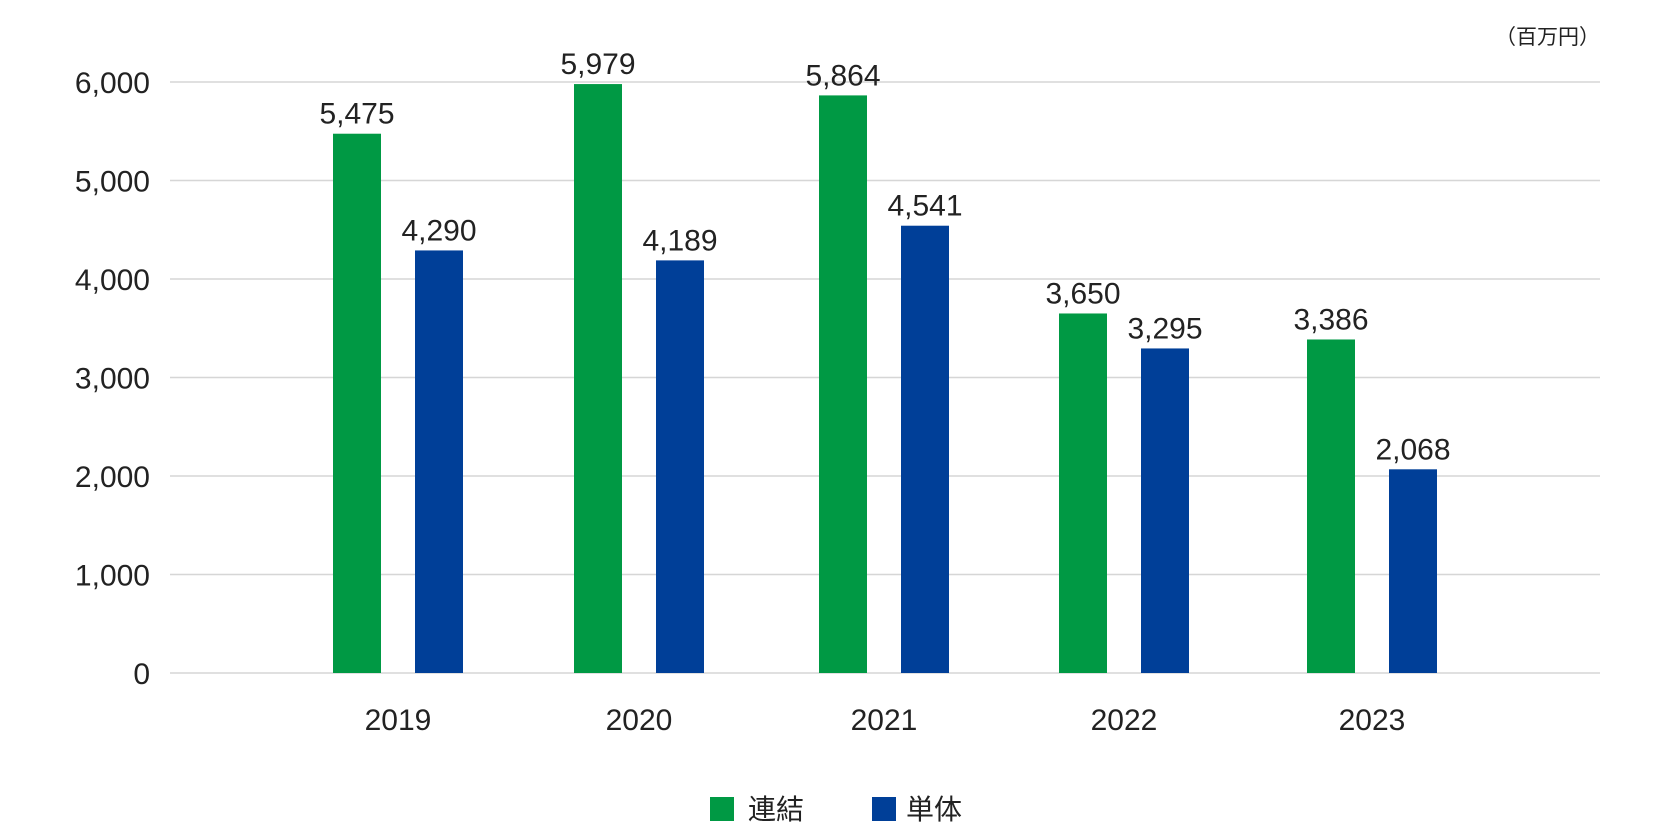 The image size is (1680, 840). I want to click on unit-label: （百万円）, so click(1547, 37).